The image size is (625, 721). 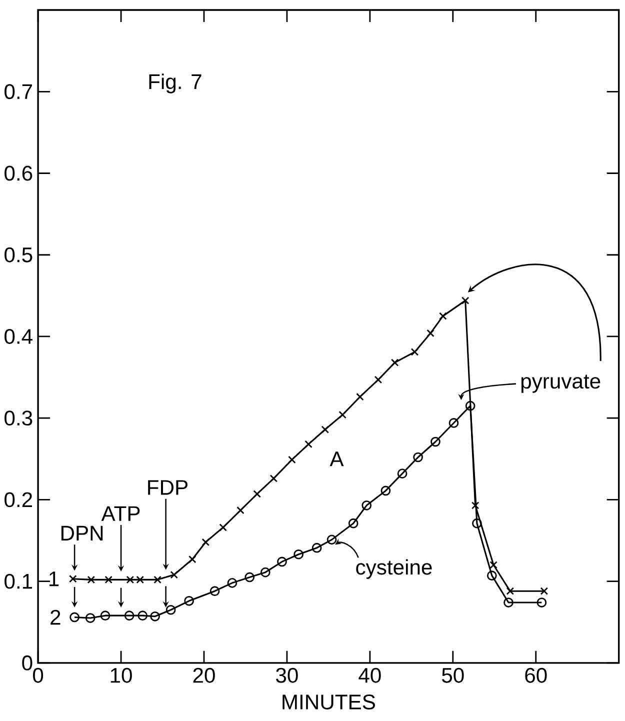 What do you see at coordinates (18, 336) in the screenshot?
I see `y-tick-label: 0.4` at bounding box center [18, 336].